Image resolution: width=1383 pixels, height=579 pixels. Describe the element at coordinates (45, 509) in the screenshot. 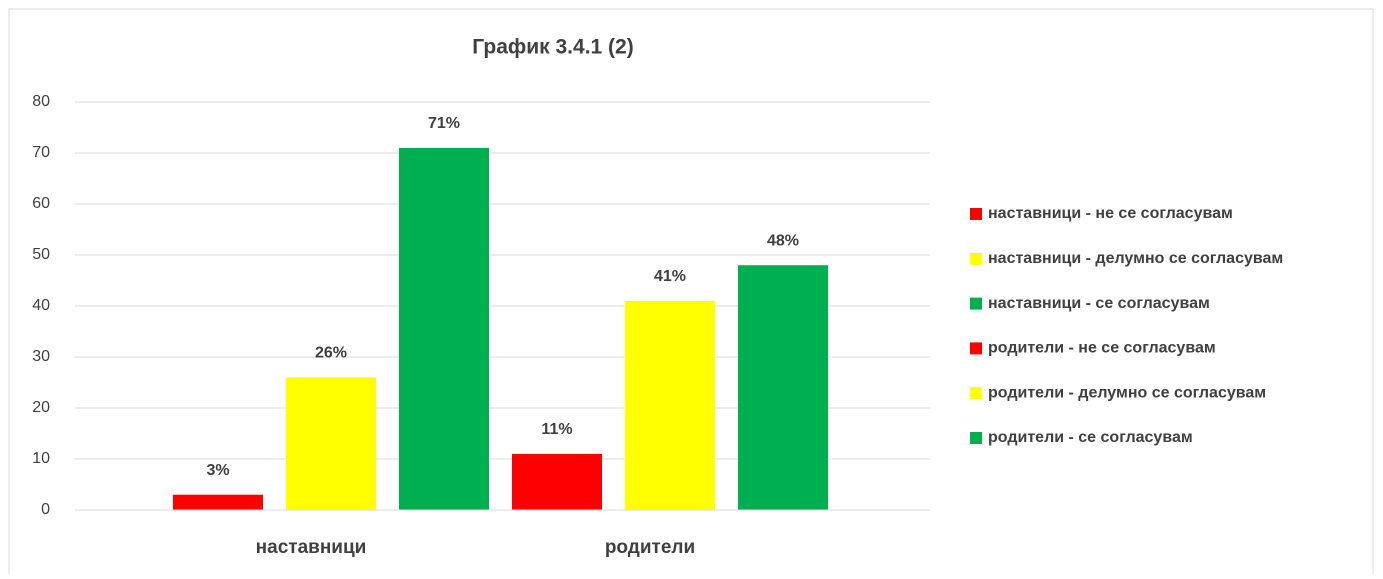

I see `y-tick-label: 0` at that location.